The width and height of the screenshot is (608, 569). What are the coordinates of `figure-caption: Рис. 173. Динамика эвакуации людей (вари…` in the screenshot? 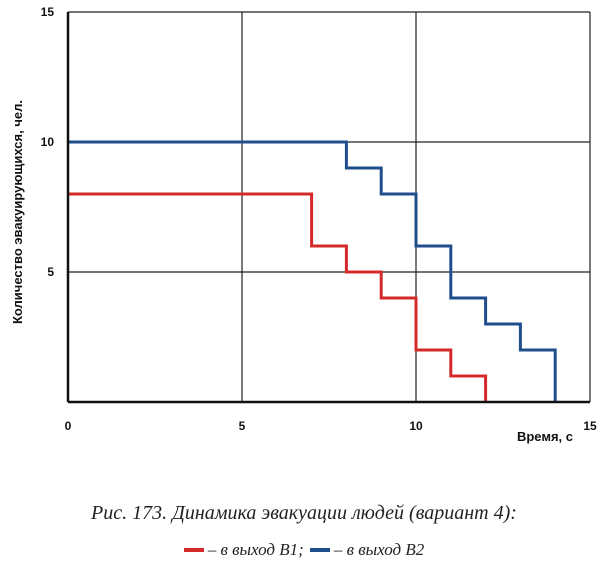 It's located at (304, 513).